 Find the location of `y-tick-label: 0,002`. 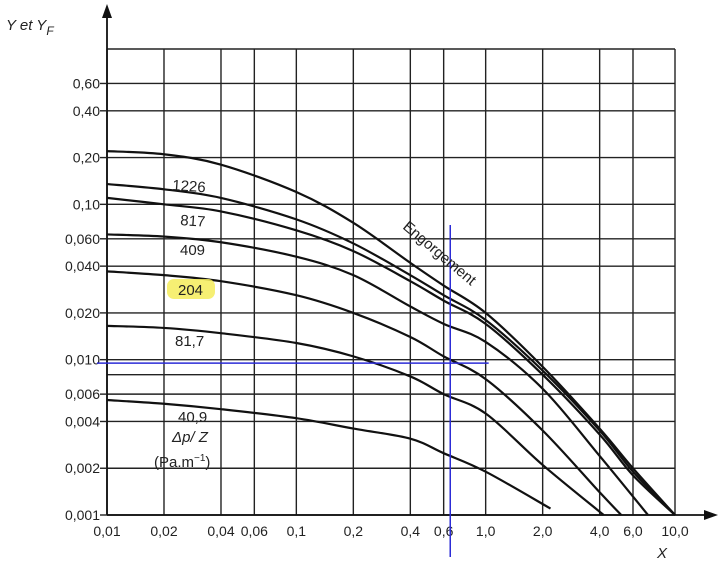

y-tick-label: 0,002 is located at coordinates (82, 468).